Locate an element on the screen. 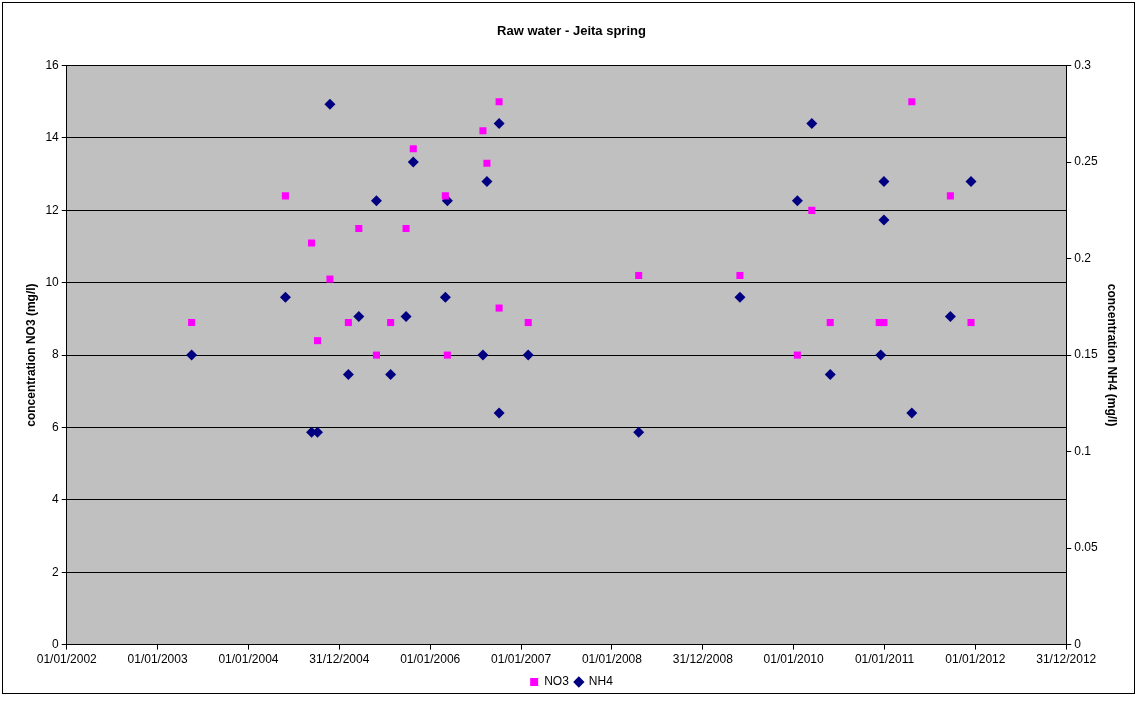  y-tick-label: 6 is located at coordinates (56, 426).